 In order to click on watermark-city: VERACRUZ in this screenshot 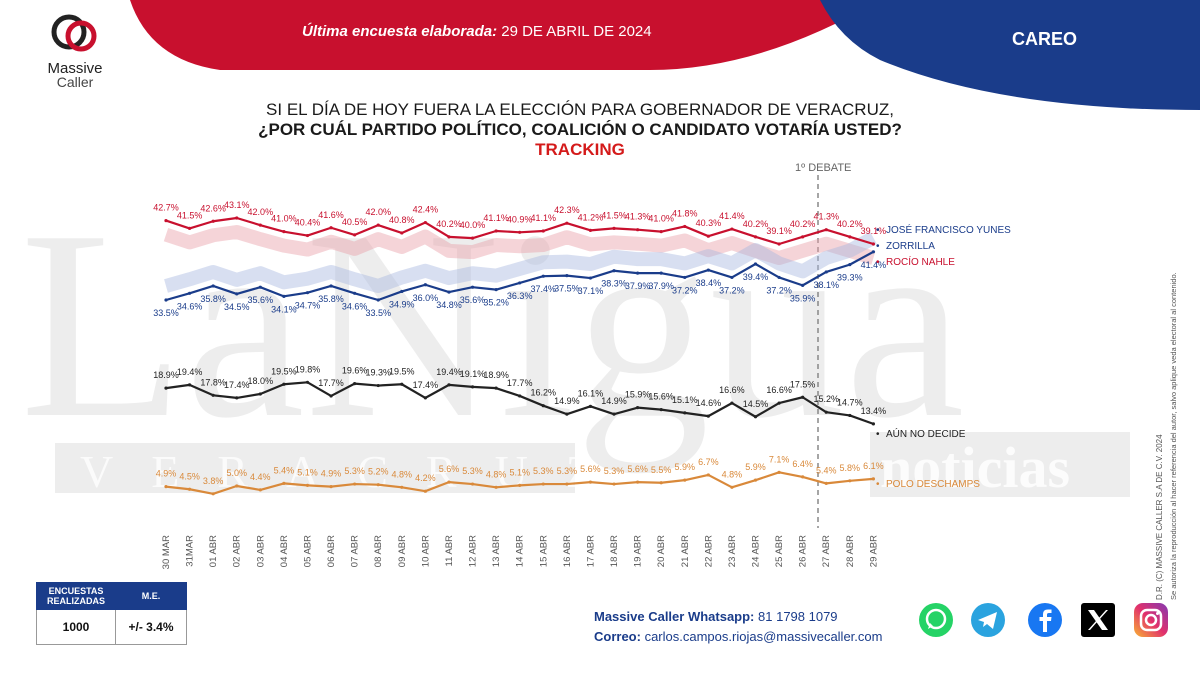, I will do `click(356, 471)`.